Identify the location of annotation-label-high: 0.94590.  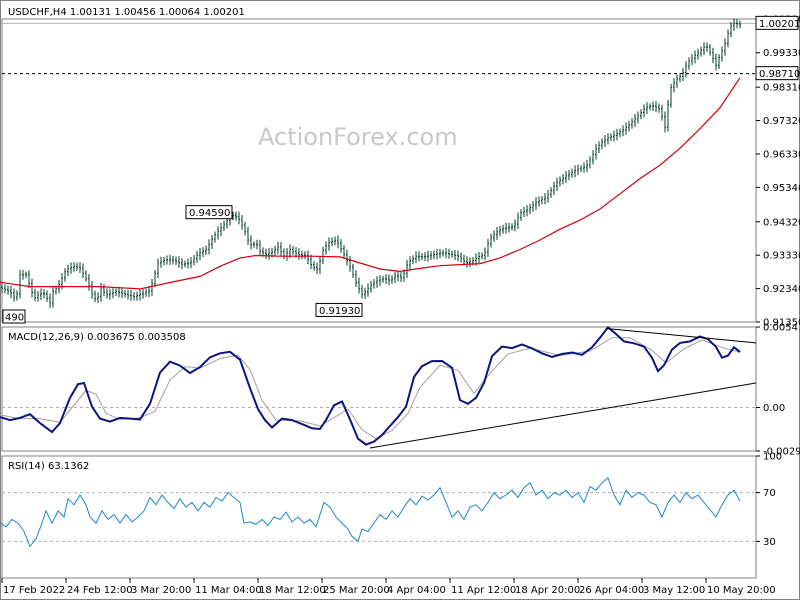
(209, 213).